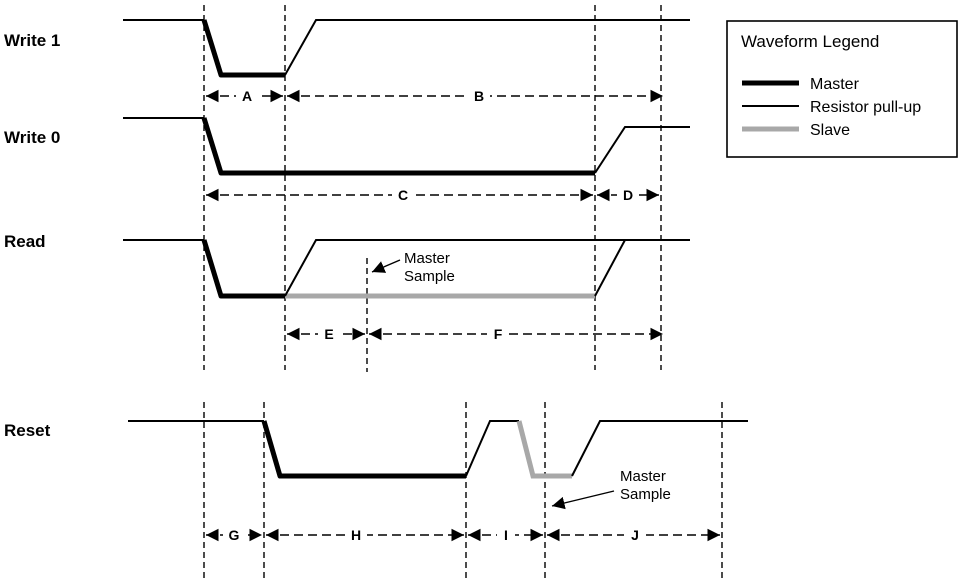 Image resolution: width=964 pixels, height=583 pixels. What do you see at coordinates (628, 195) in the screenshot?
I see `segment-label-d: D` at bounding box center [628, 195].